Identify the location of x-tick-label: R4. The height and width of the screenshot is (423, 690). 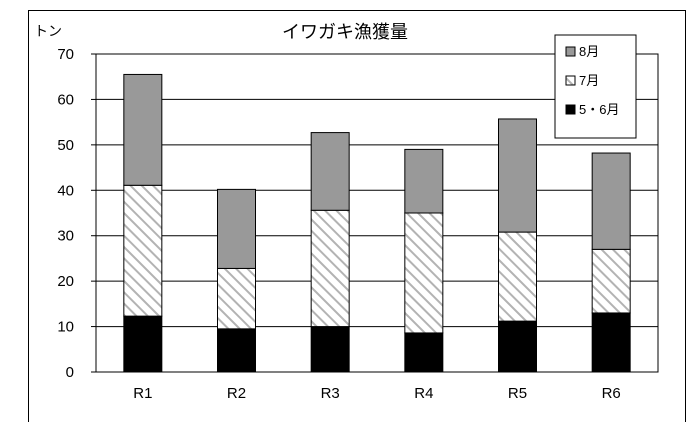
(423, 393).